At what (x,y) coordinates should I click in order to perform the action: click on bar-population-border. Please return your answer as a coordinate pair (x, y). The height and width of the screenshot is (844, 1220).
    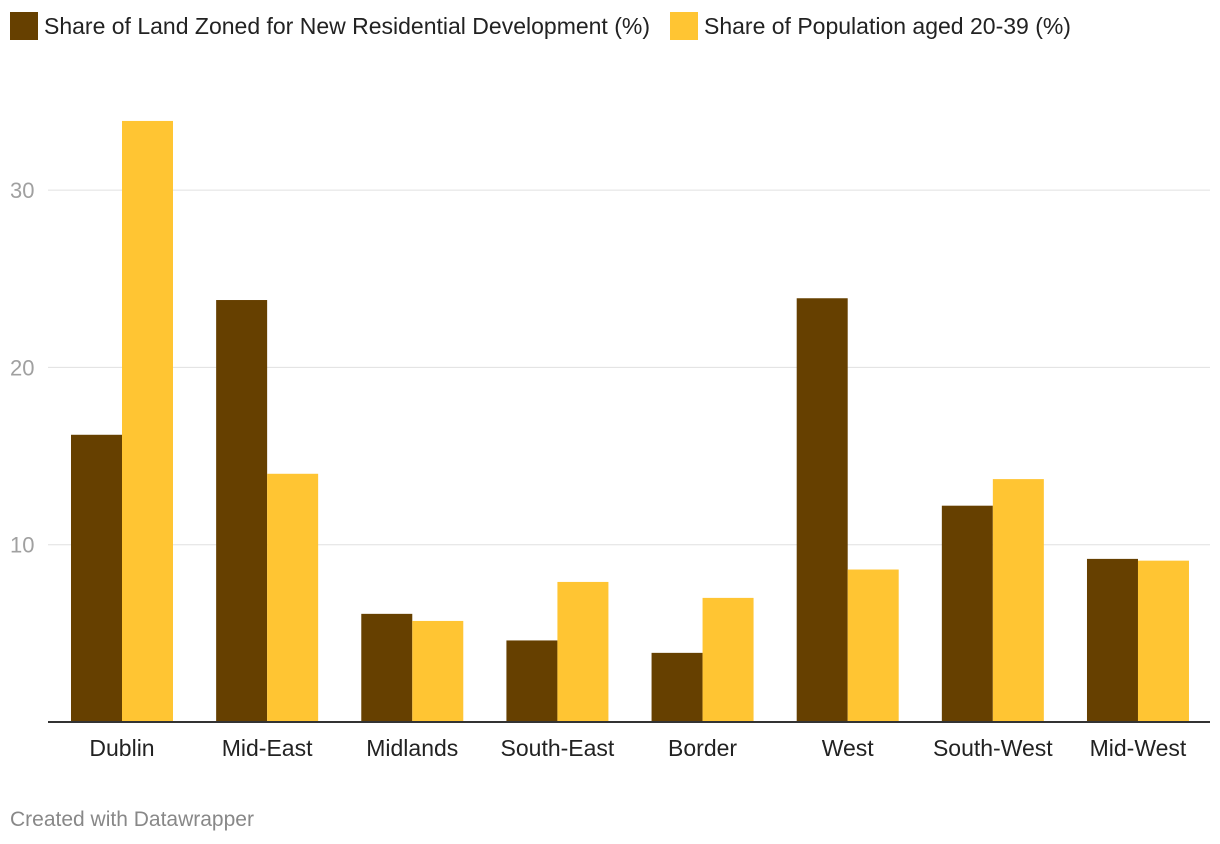
    Looking at the image, I should click on (728, 659).